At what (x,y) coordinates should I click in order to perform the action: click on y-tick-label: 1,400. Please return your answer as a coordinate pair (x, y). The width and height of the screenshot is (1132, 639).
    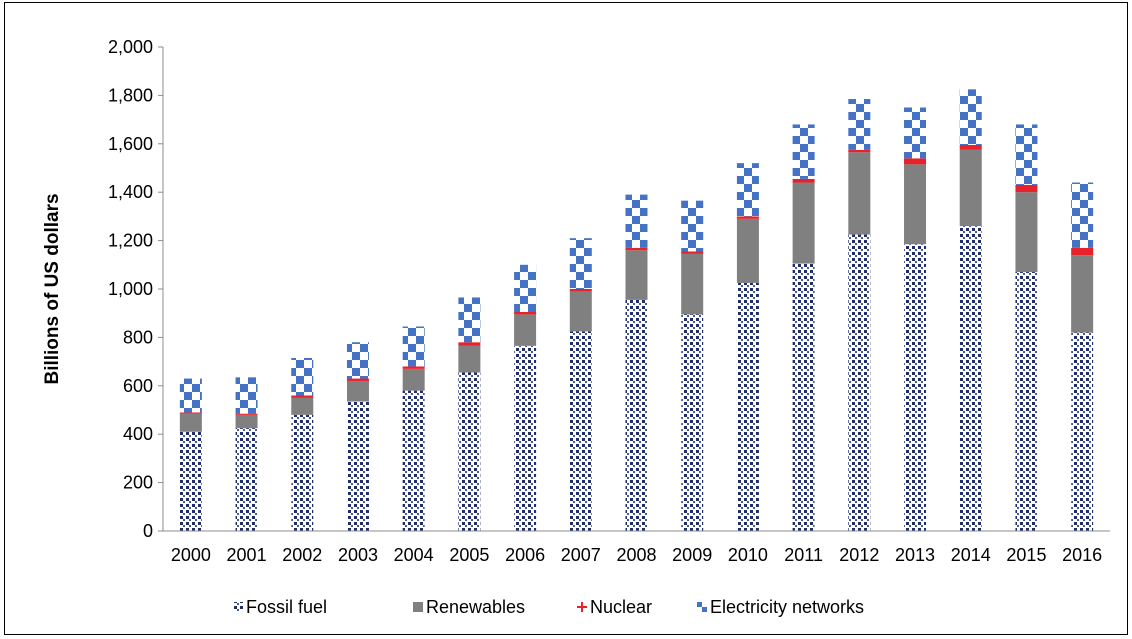
    Looking at the image, I should click on (130, 192).